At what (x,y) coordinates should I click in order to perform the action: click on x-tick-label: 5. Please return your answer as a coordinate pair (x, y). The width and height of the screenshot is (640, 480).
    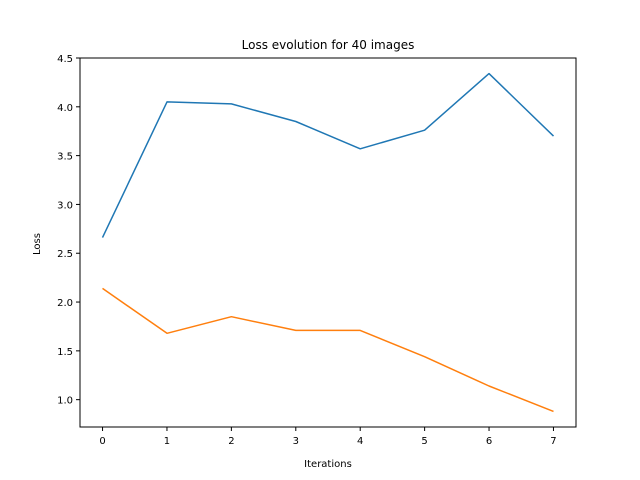
    Looking at the image, I should click on (424, 441).